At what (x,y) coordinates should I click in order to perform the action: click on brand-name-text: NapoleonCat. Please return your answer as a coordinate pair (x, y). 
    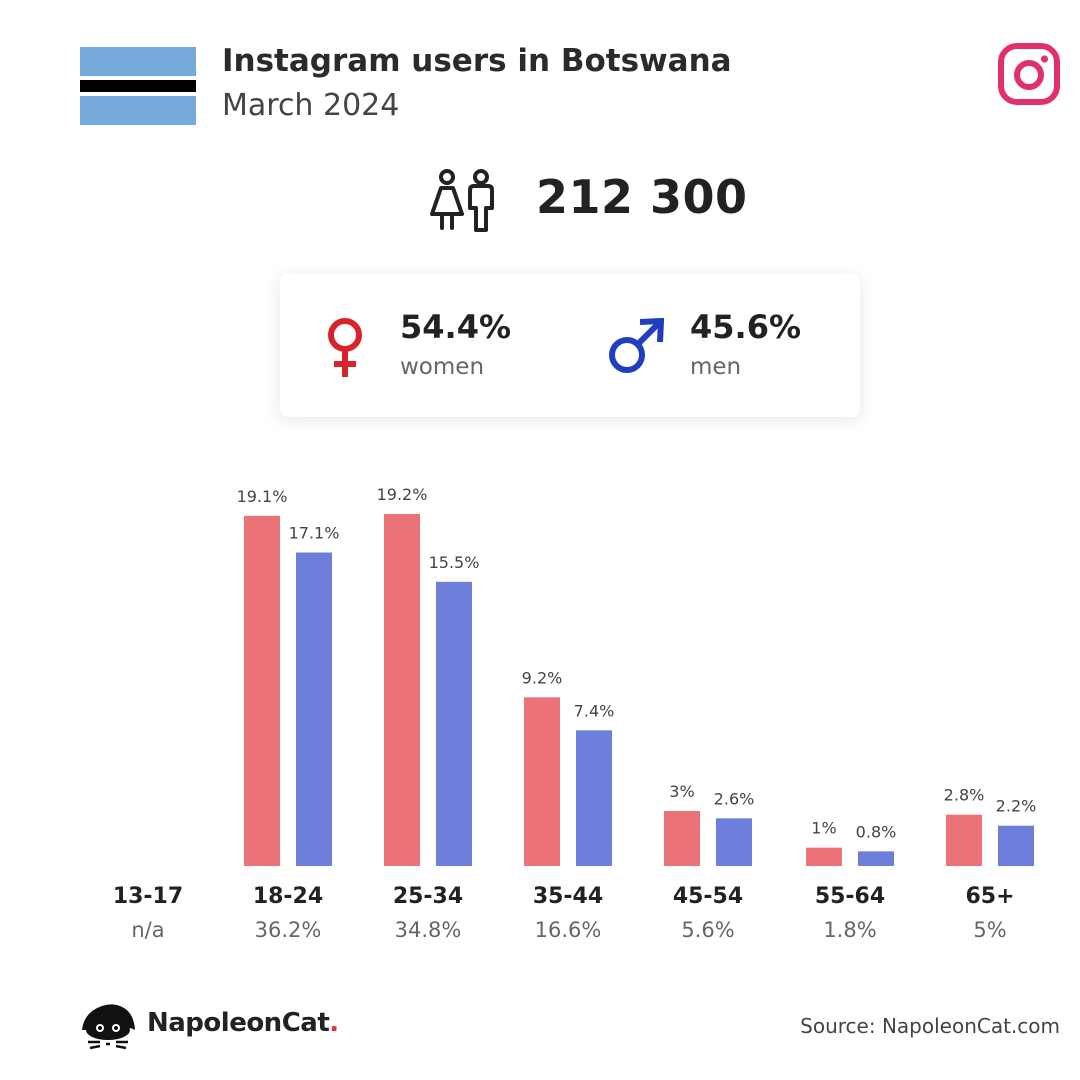
    Looking at the image, I should click on (238, 1023).